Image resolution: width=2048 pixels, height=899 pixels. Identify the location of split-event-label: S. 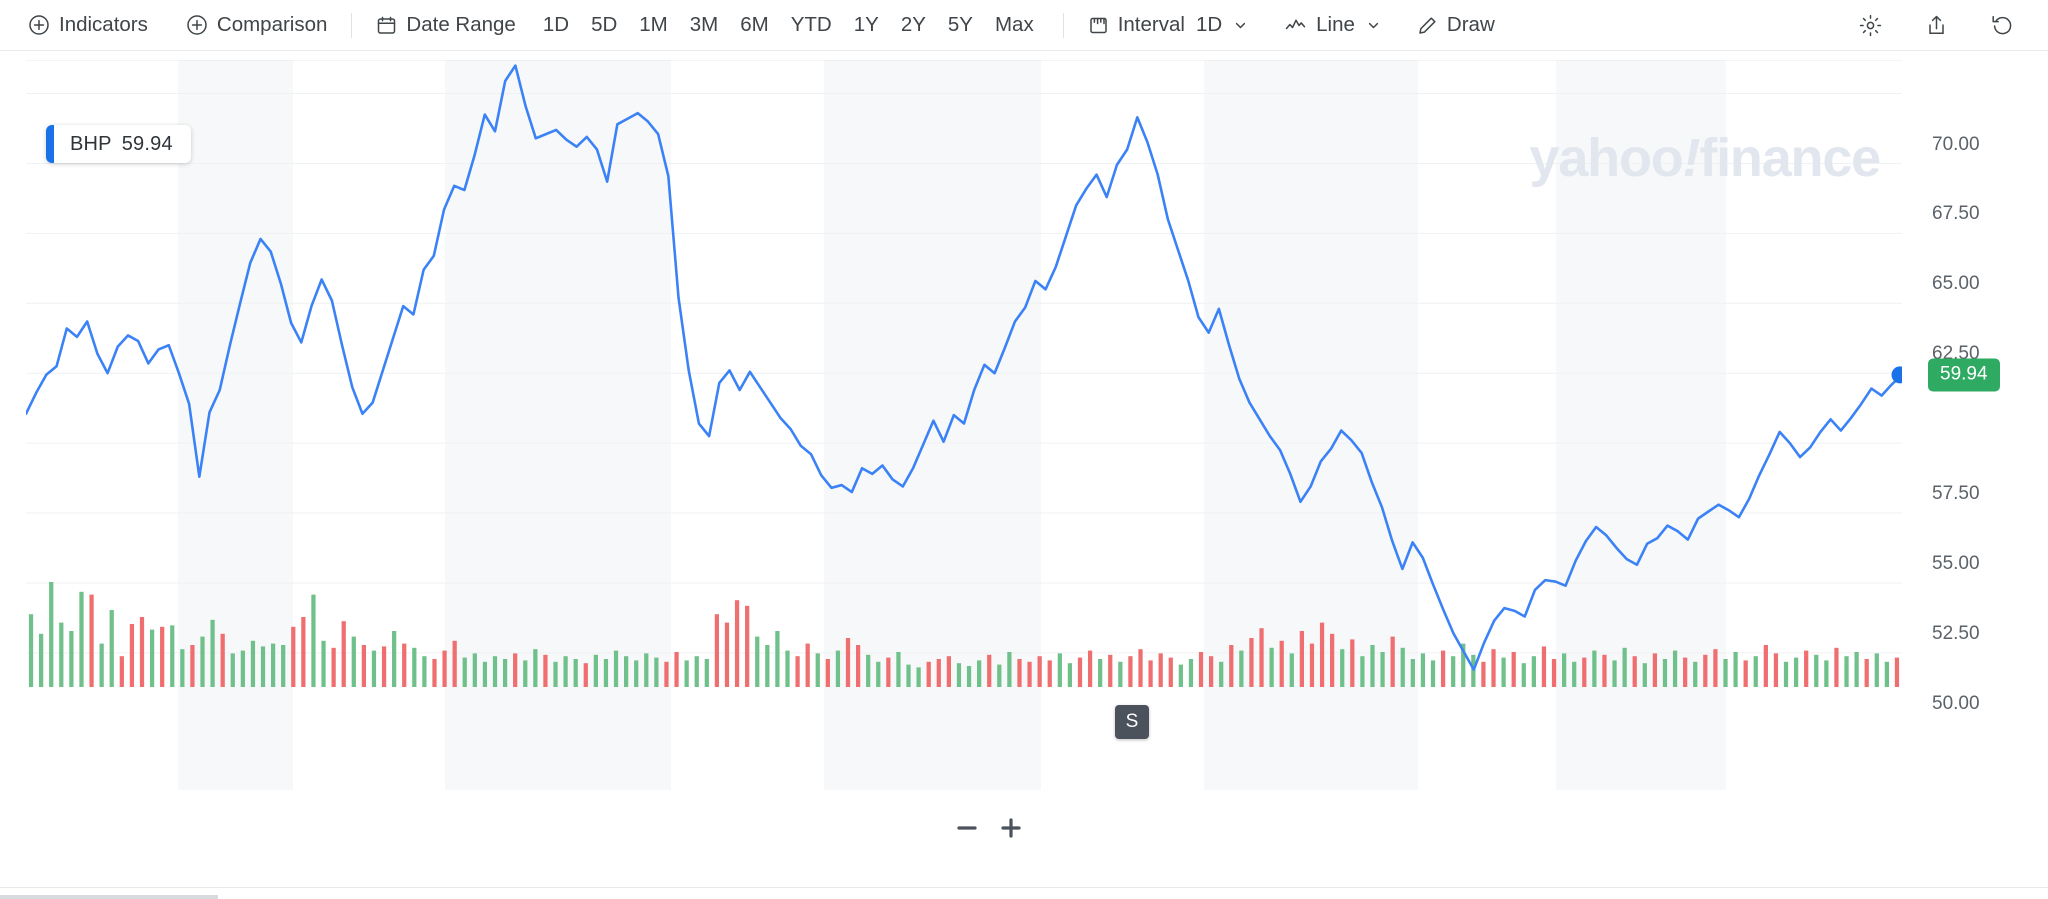
(1132, 721).